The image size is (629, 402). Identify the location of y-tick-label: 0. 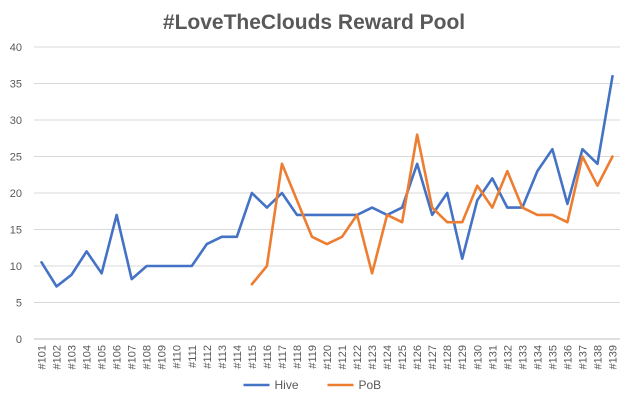
(19, 340).